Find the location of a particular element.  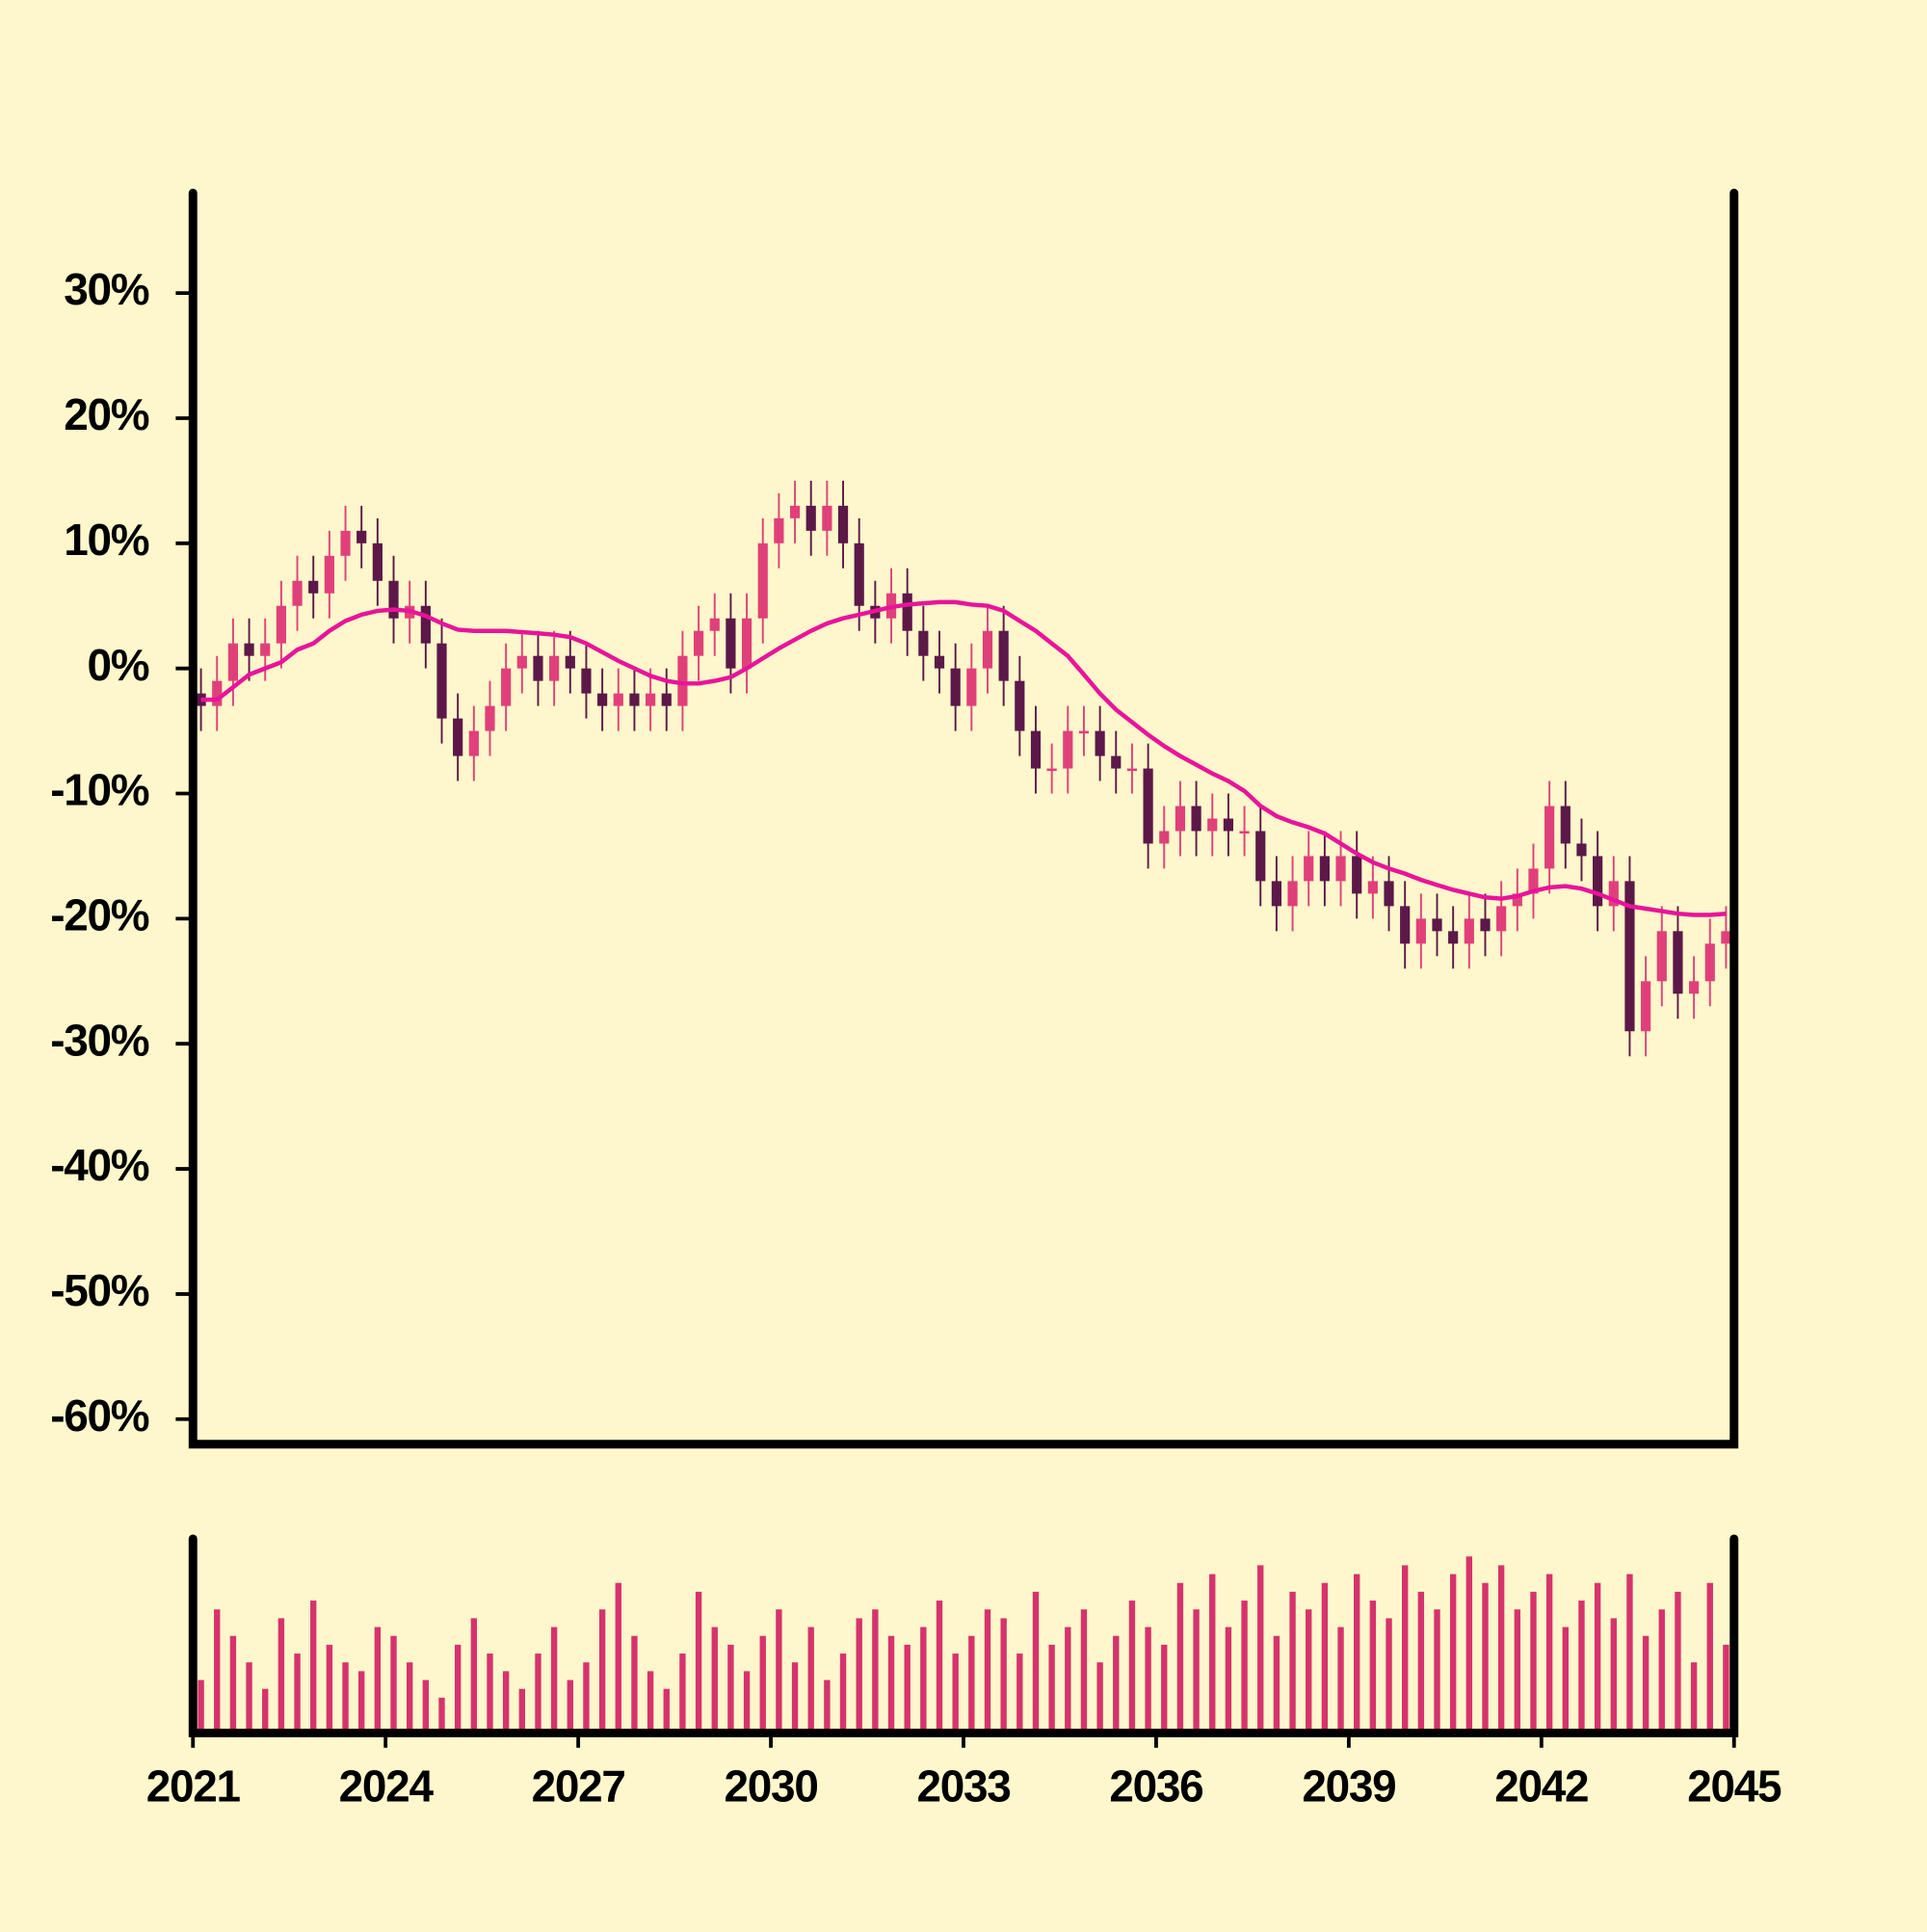

y-tick-label: 30% is located at coordinates (106, 289).